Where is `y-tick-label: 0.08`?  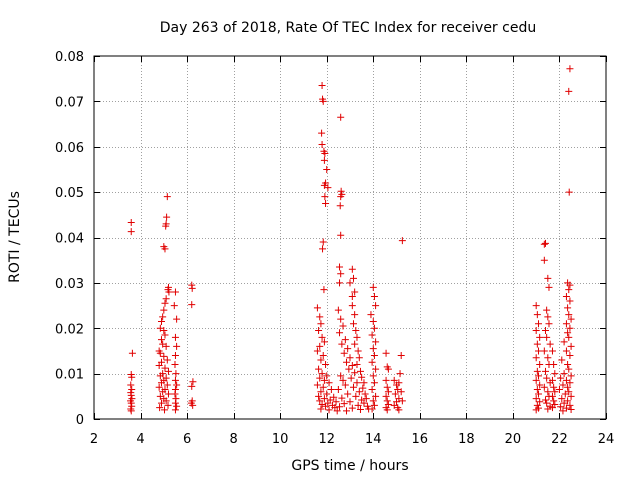
y-tick-label: 0.08 is located at coordinates (69, 57).